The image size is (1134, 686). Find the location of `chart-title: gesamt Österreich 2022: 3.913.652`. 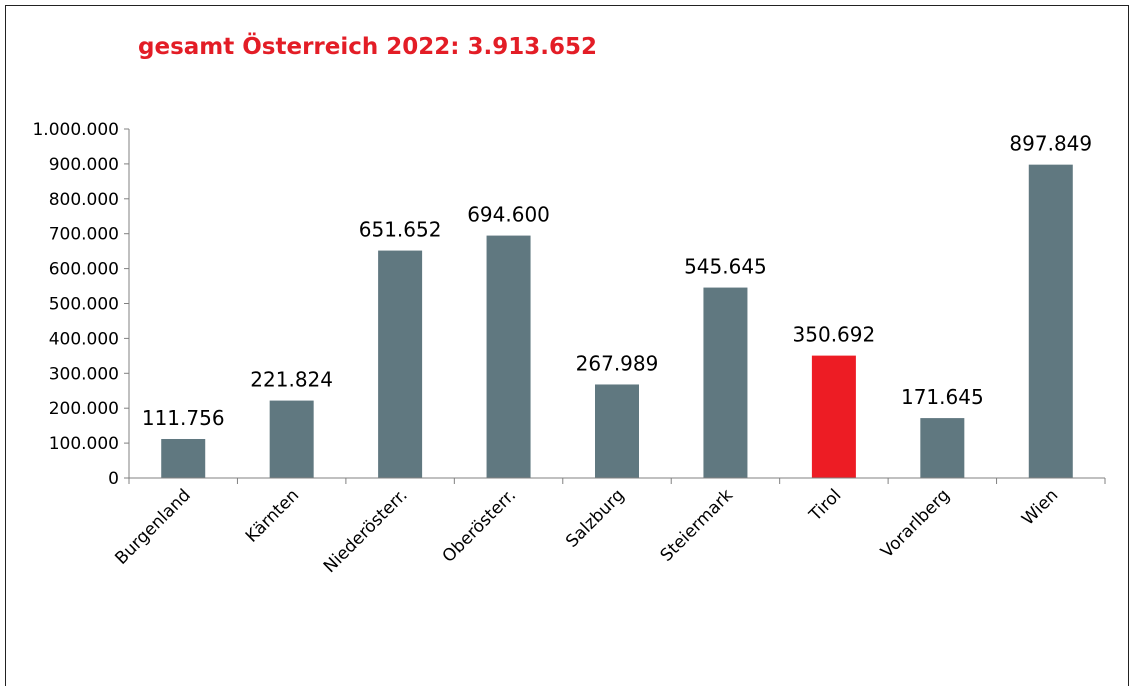

chart-title: gesamt Österreich 2022: 3.913.652 is located at coordinates (367, 47).